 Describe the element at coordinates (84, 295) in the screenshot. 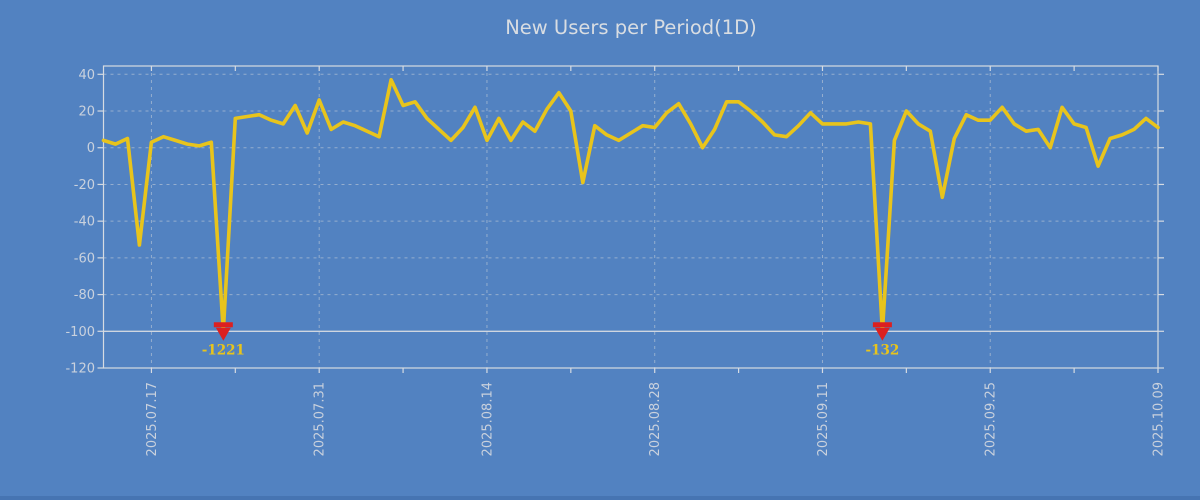

I see `y-tick-label: -80` at that location.